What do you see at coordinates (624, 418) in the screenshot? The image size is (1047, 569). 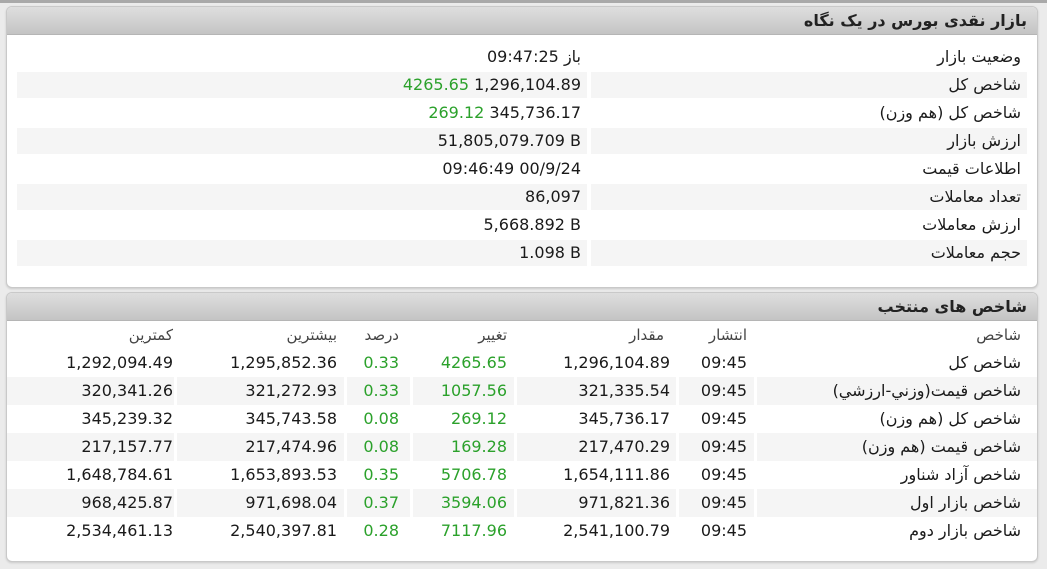 I see `cell-value: 345,736.17` at bounding box center [624, 418].